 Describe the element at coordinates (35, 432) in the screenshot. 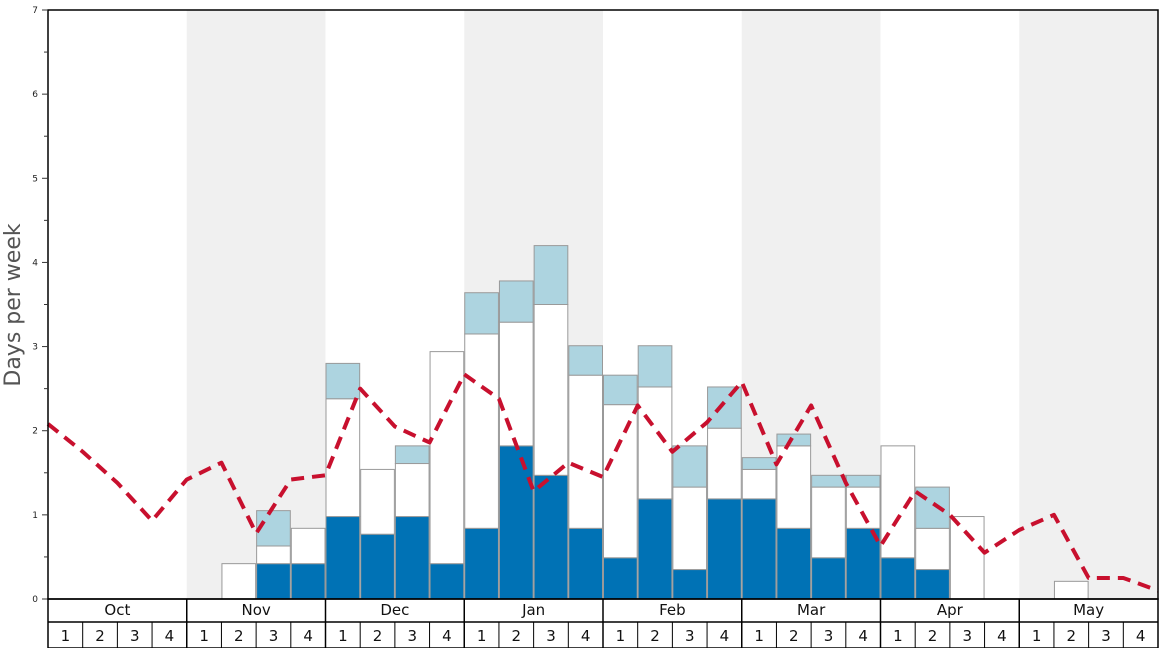

I see `y-tick-label: 2` at that location.